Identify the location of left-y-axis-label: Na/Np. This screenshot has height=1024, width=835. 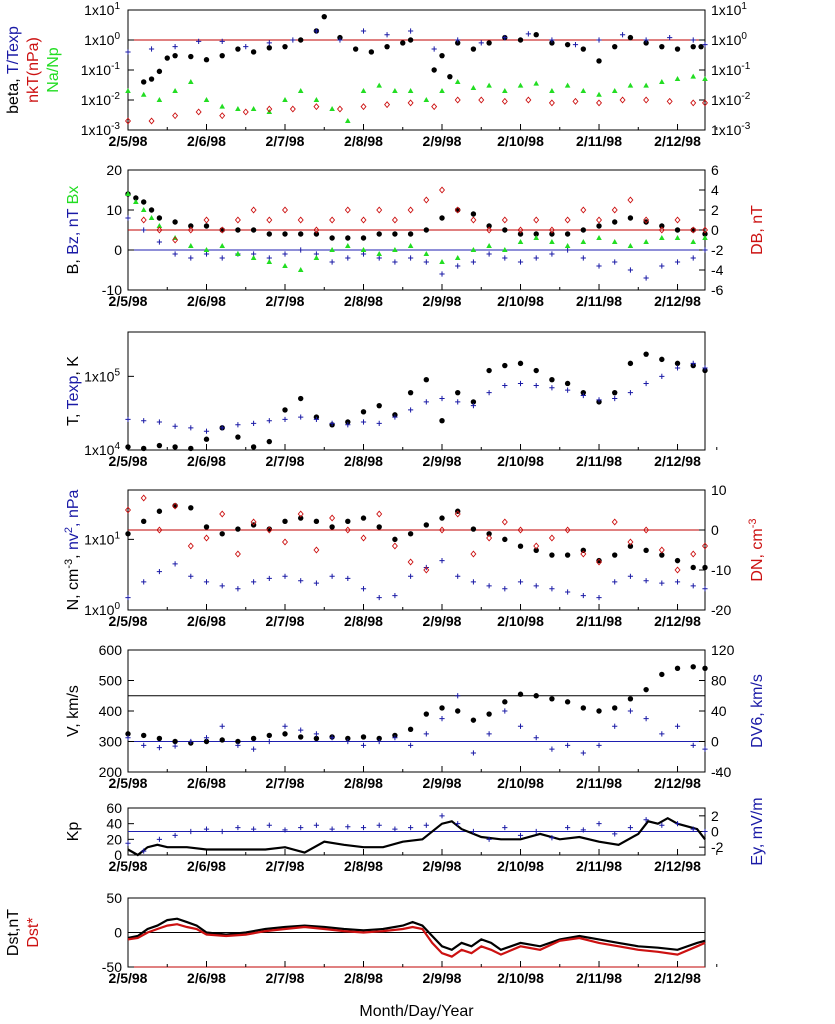
(53, 69).